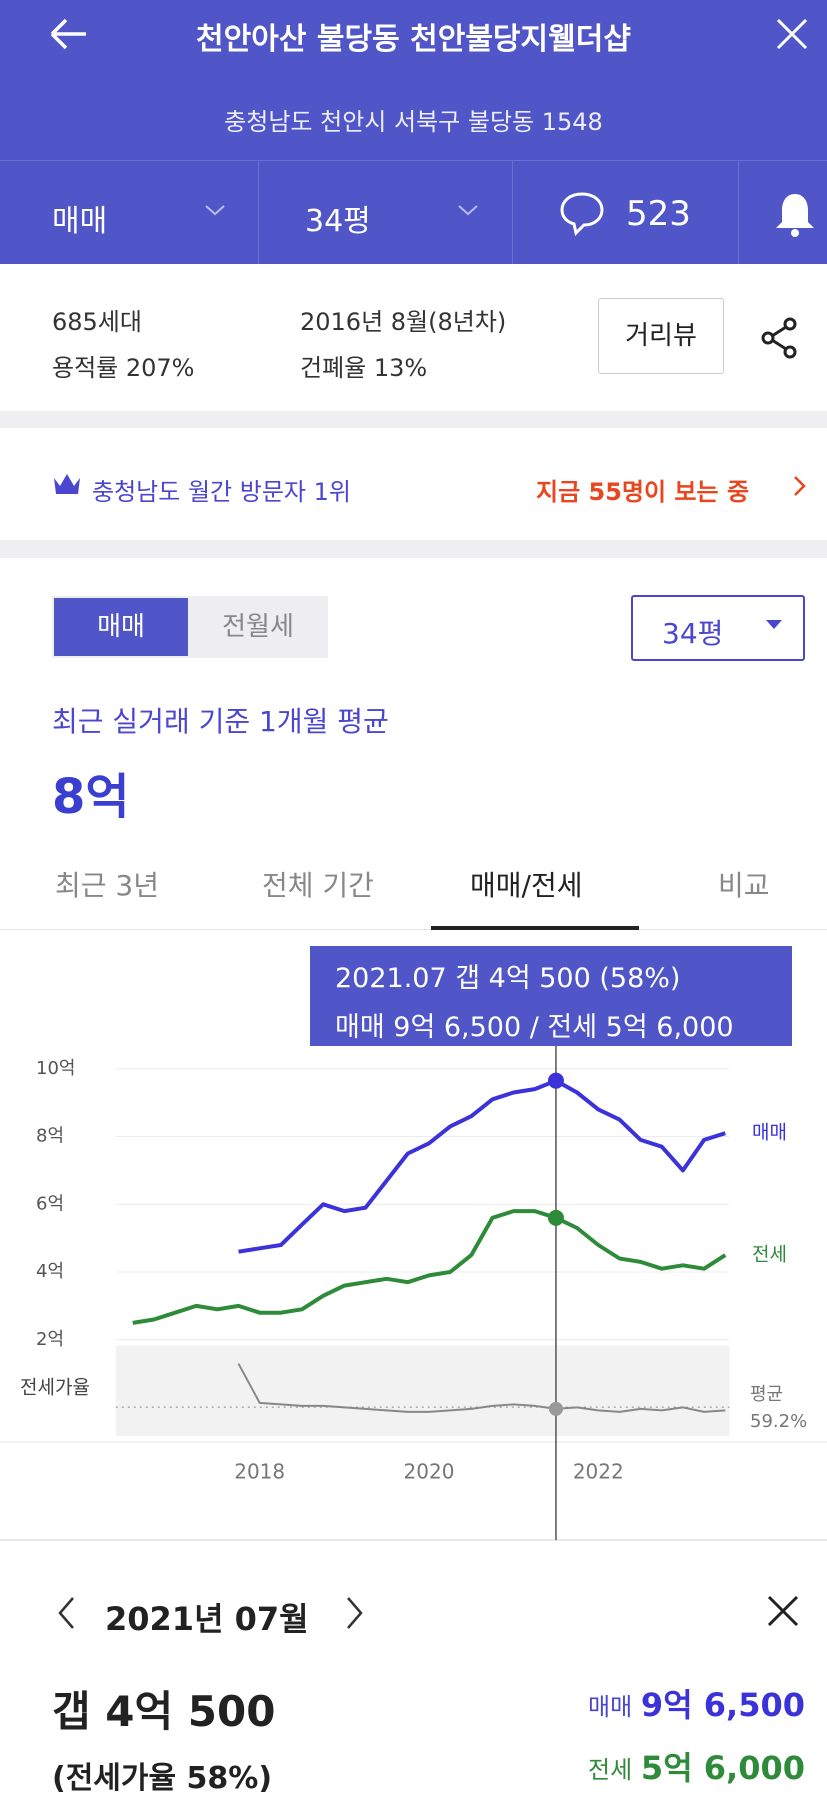 The height and width of the screenshot is (1816, 827). I want to click on x-tick-label: 2022, so click(598, 1472).